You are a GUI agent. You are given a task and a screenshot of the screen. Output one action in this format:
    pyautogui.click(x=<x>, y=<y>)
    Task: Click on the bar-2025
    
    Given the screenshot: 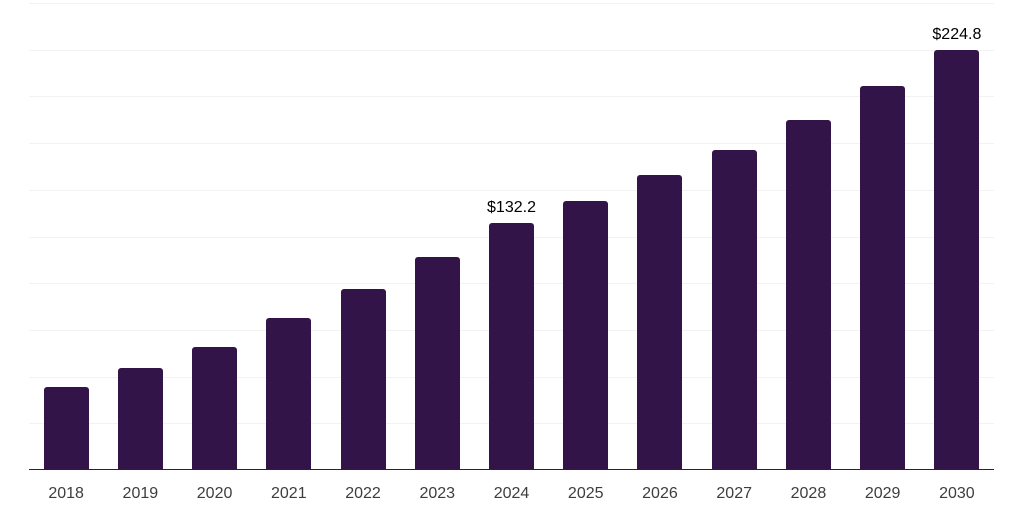 What is the action you would take?
    pyautogui.click(x=586, y=335)
    